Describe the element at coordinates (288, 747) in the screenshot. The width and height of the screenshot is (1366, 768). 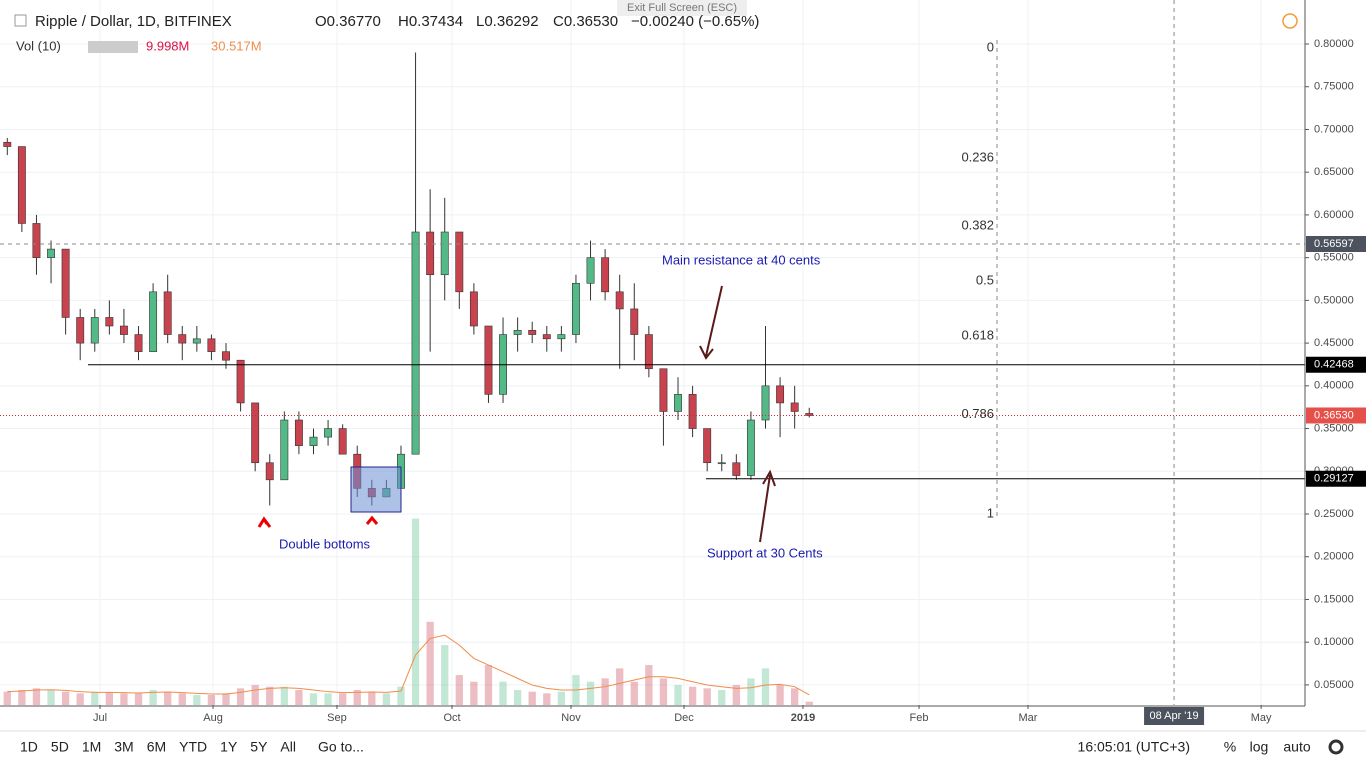
I see `range-button: All` at that location.